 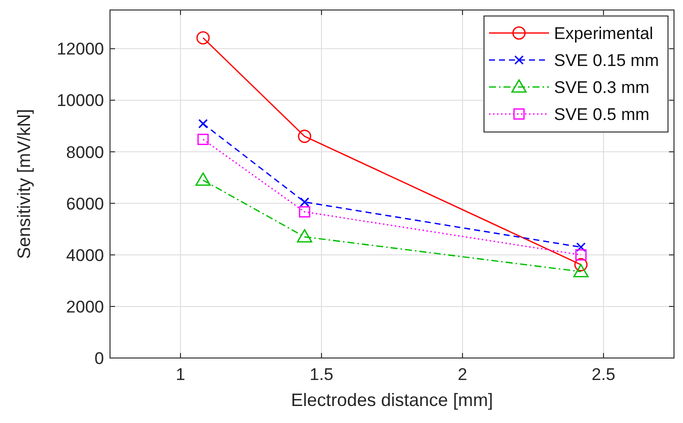 I want to click on legend-label: SVE 0.3 mm, so click(x=602, y=87).